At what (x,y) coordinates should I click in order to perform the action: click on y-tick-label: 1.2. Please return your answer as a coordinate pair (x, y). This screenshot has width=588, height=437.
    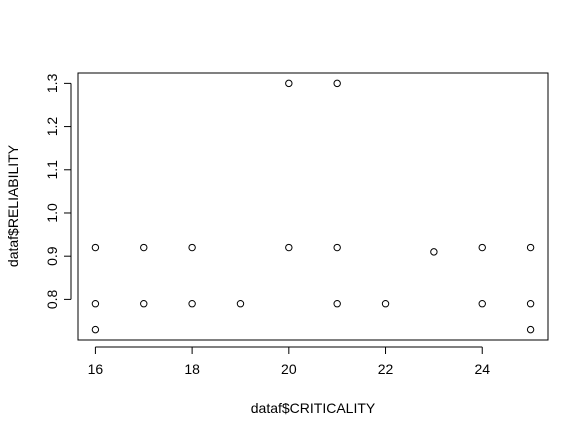
    Looking at the image, I should click on (52, 127).